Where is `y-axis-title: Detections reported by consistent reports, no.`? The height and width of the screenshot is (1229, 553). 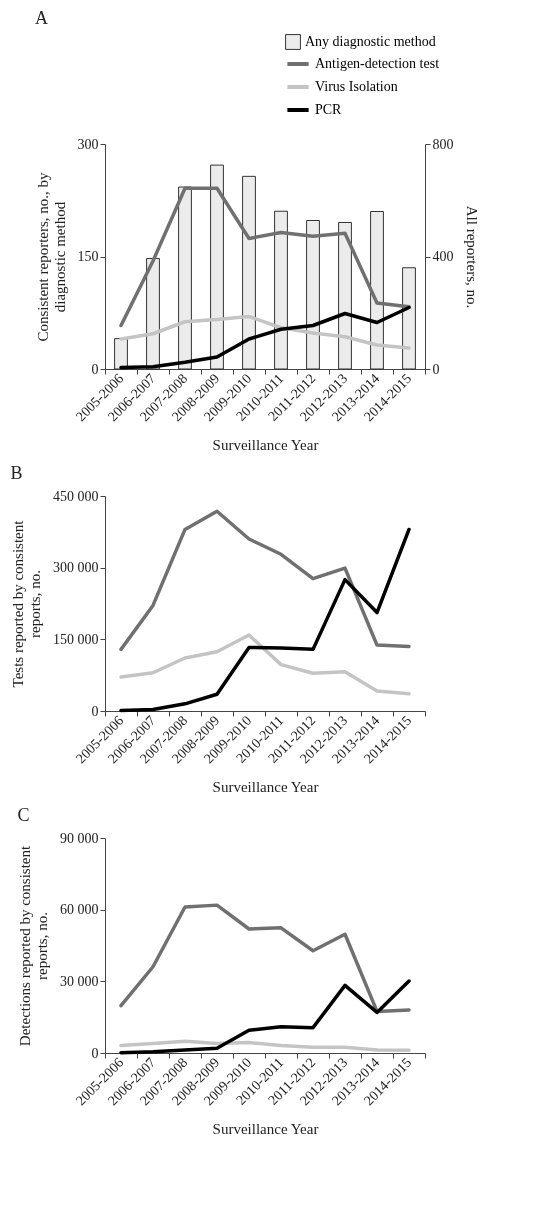
y-axis-title: Detections reported by consistent reports, no. is located at coordinates (33, 945).